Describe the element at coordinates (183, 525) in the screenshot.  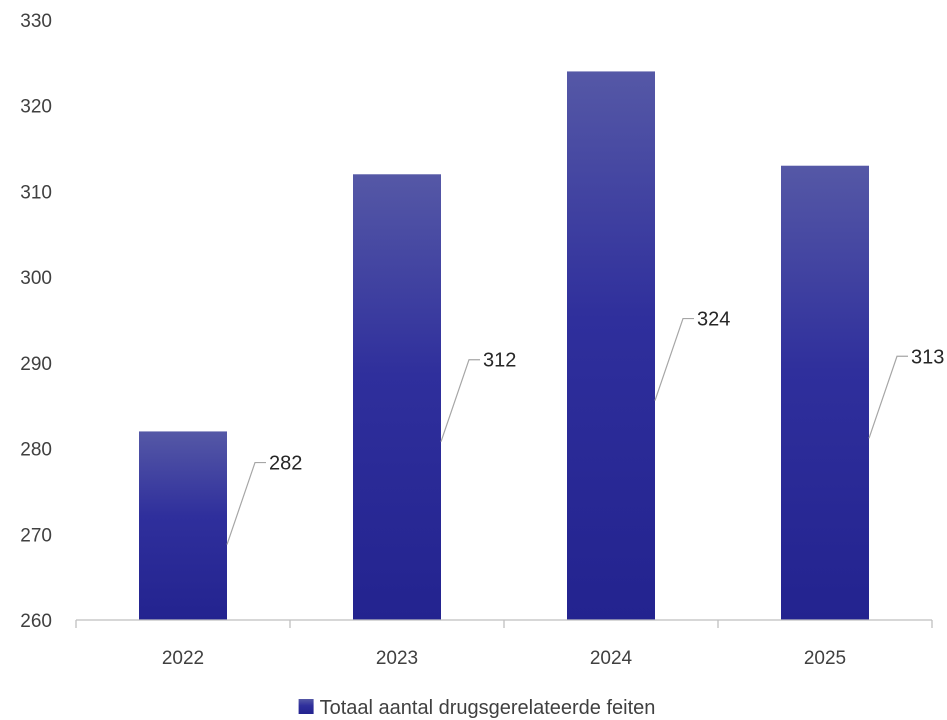
I see `bar-2022` at that location.